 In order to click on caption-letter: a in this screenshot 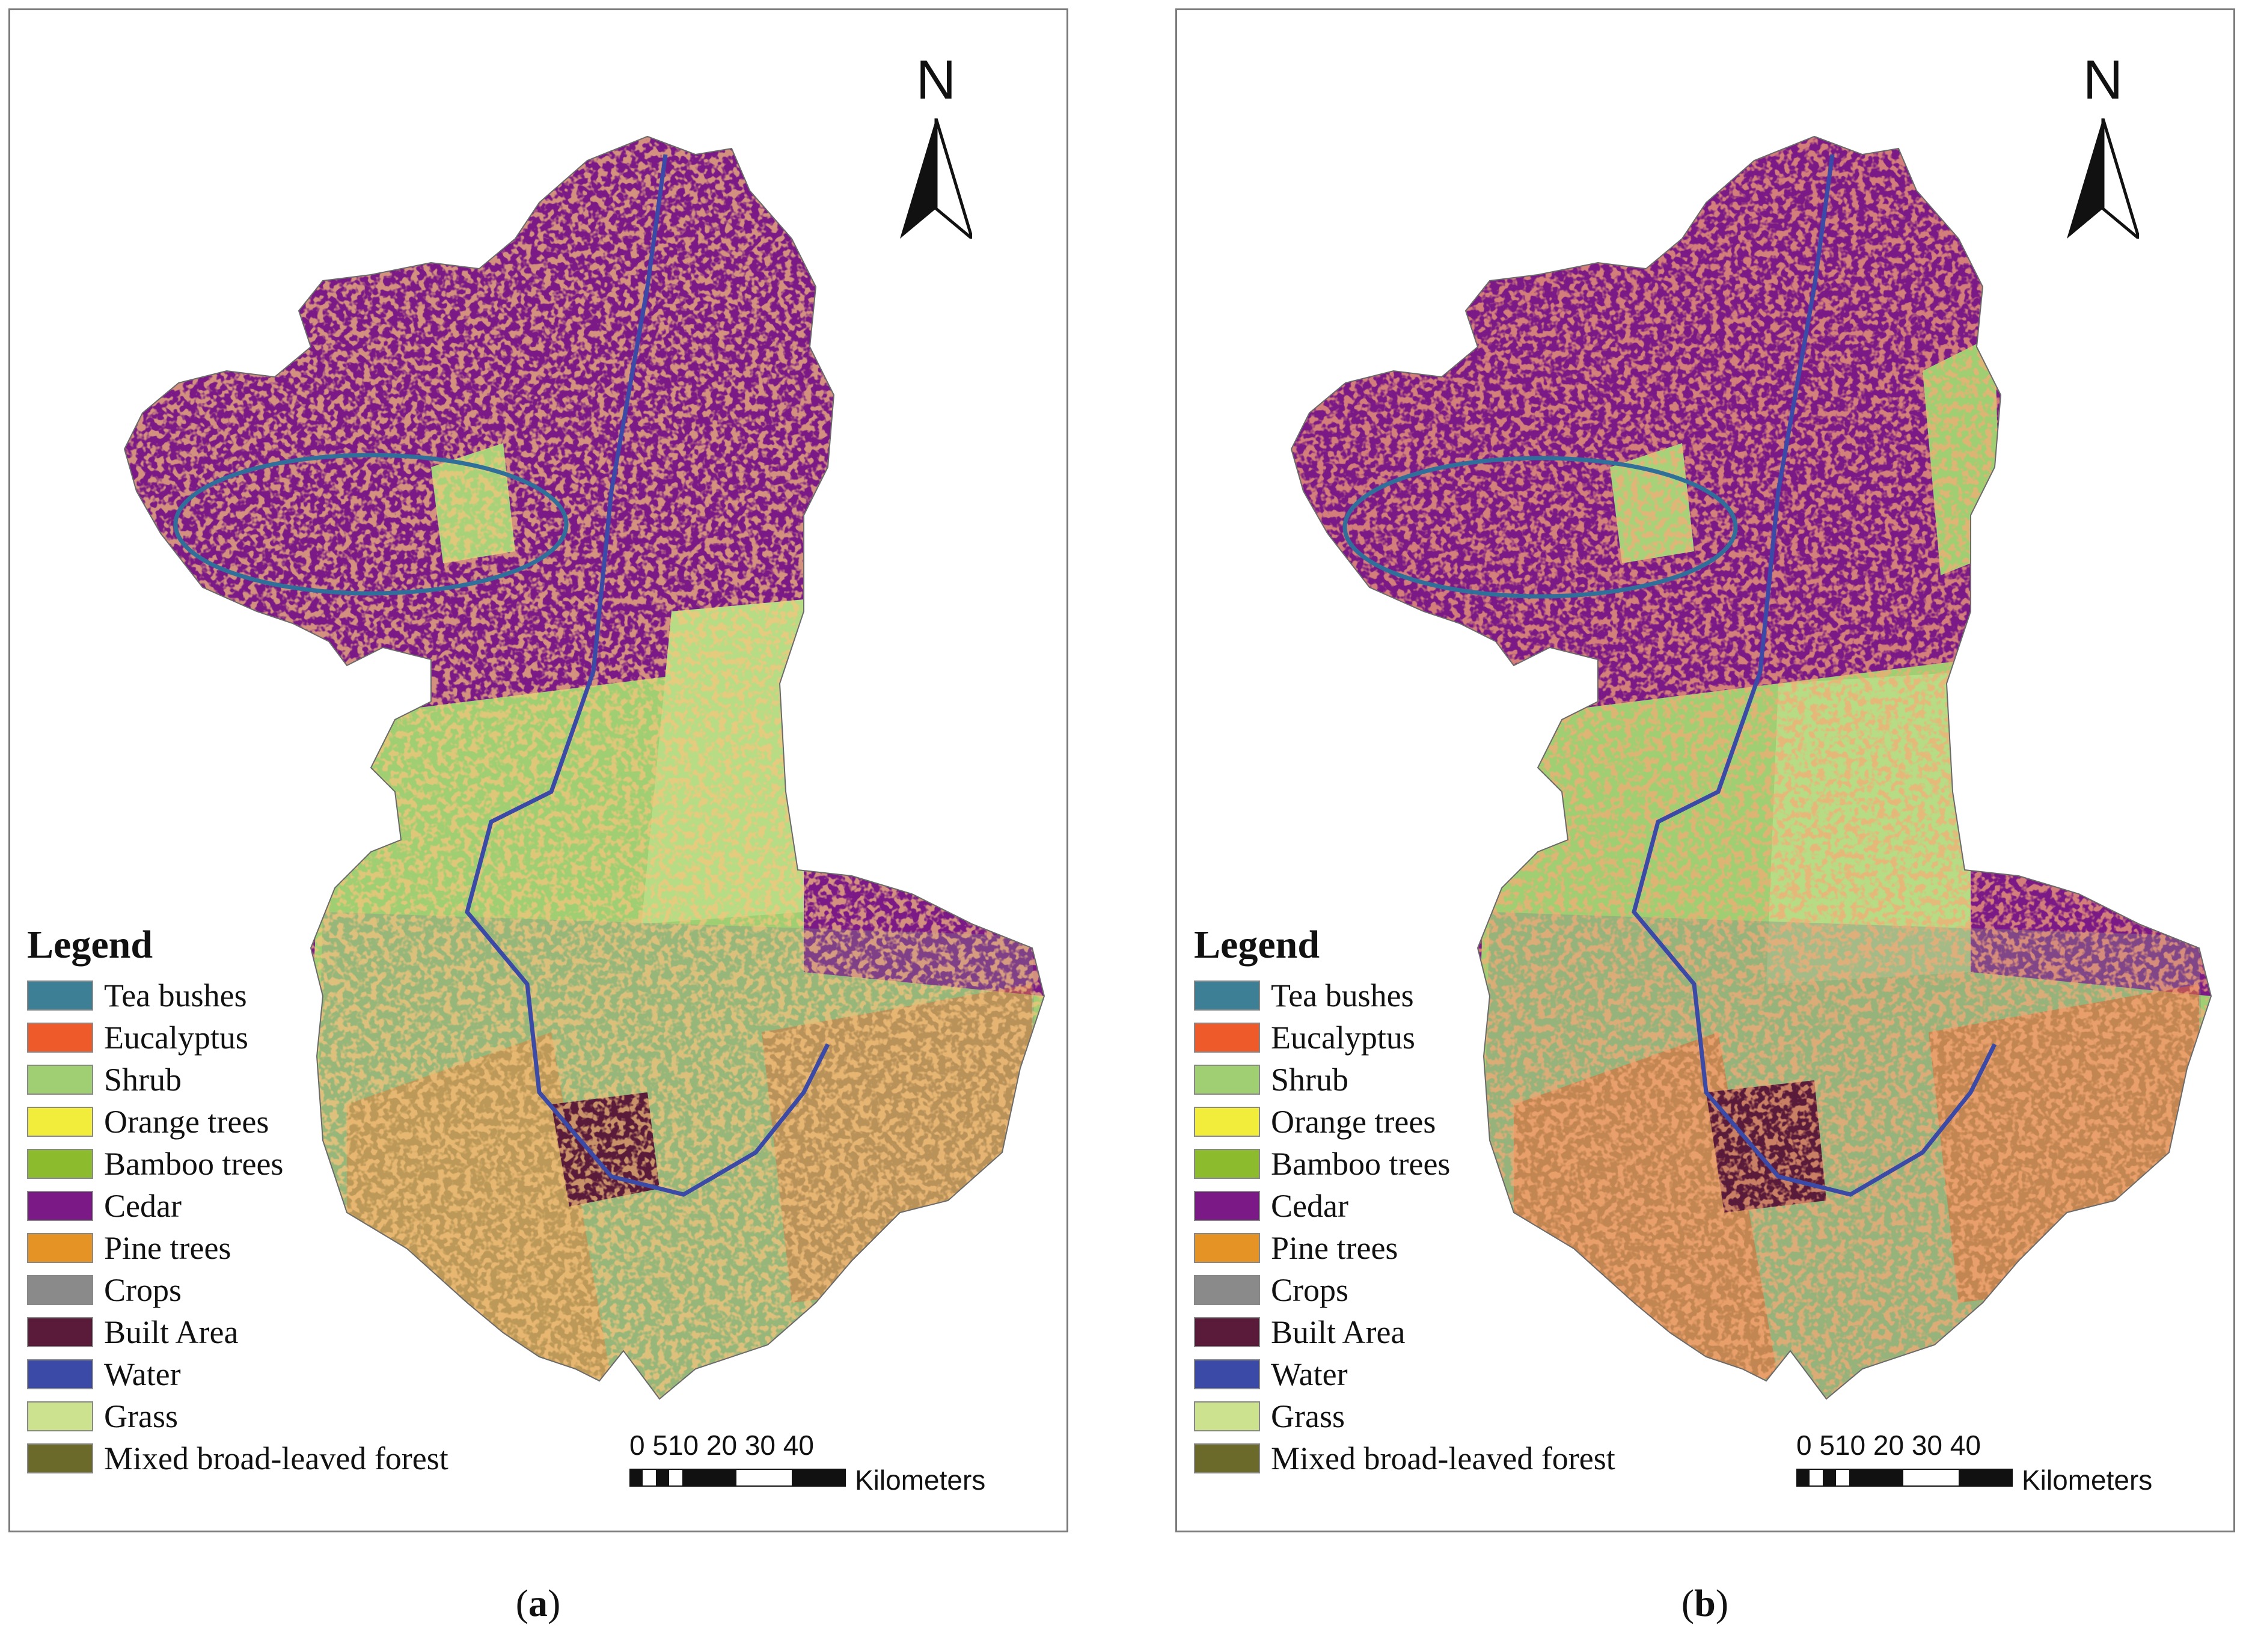, I will do `click(538, 1603)`.